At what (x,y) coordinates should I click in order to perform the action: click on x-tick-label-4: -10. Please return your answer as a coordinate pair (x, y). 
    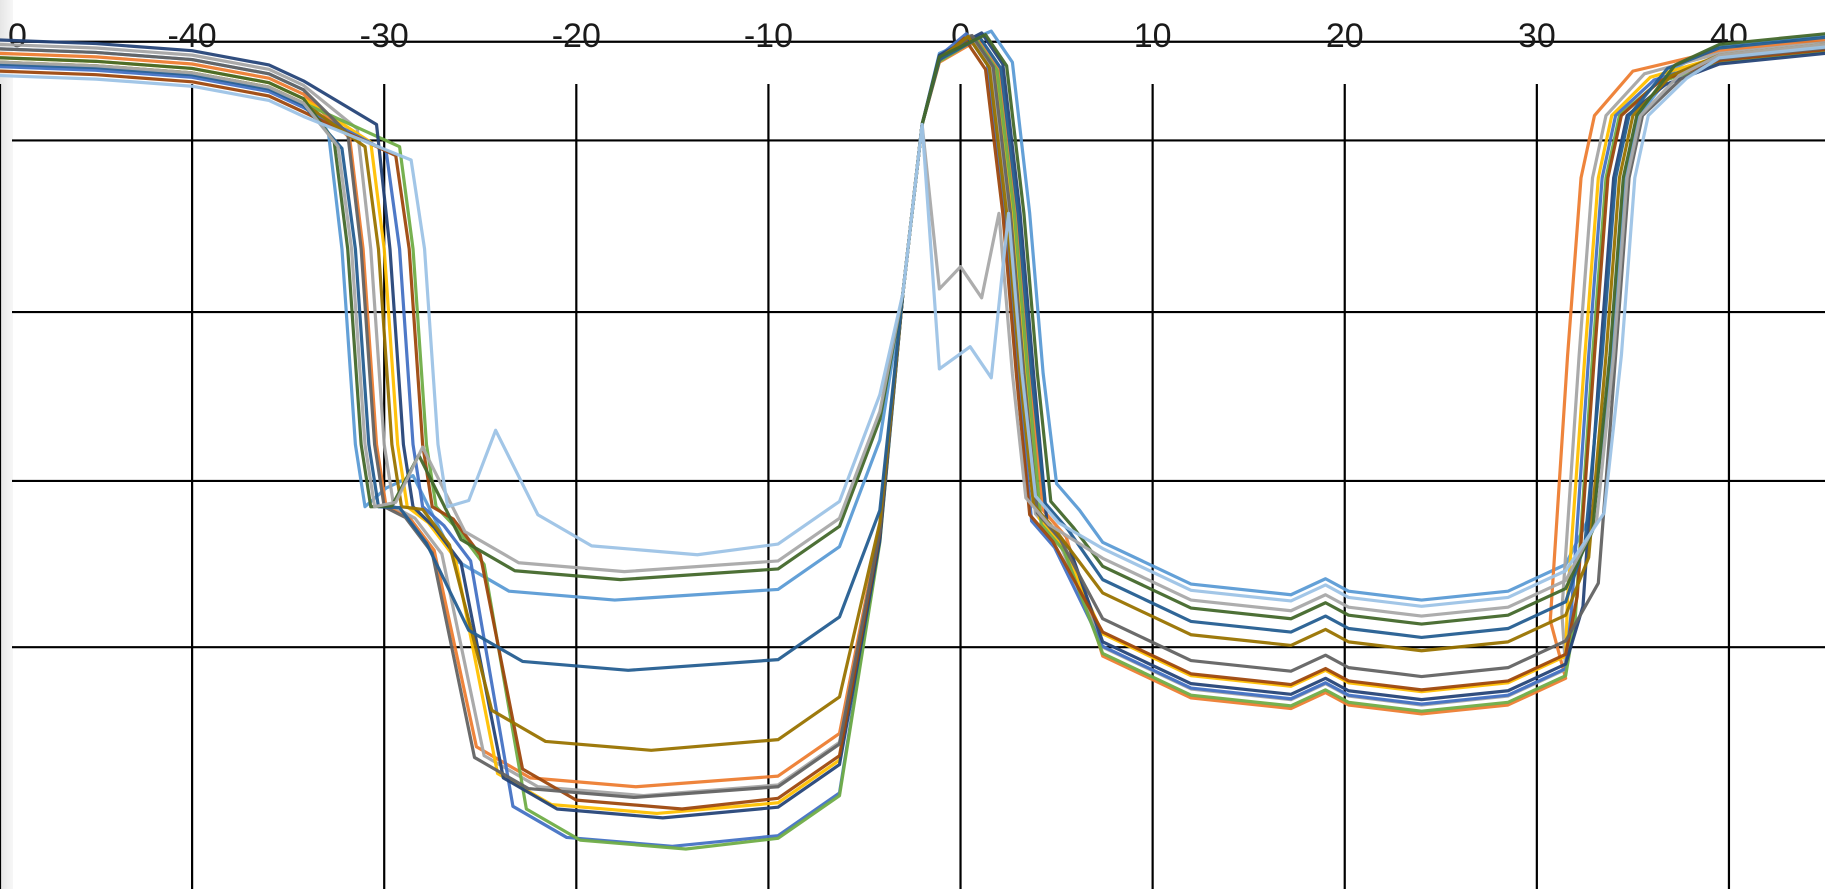
    Looking at the image, I should click on (768, 36).